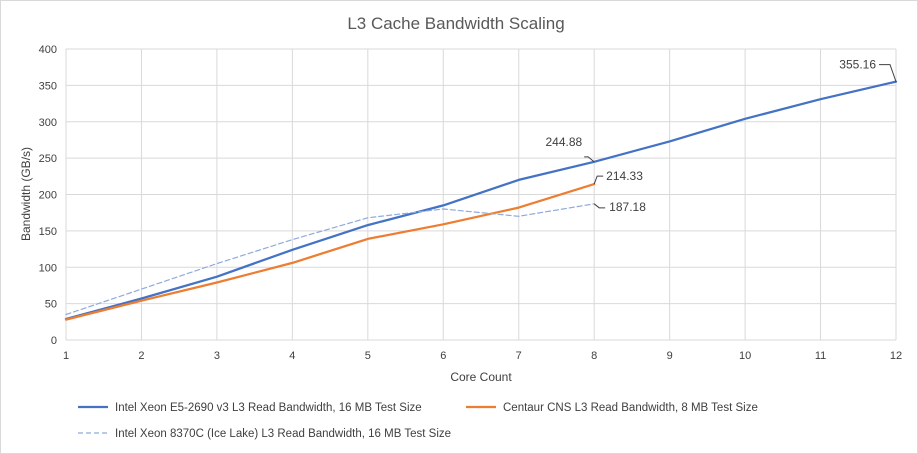 The height and width of the screenshot is (454, 918). Describe the element at coordinates (48, 86) in the screenshot. I see `y-tick-label: 350` at that location.